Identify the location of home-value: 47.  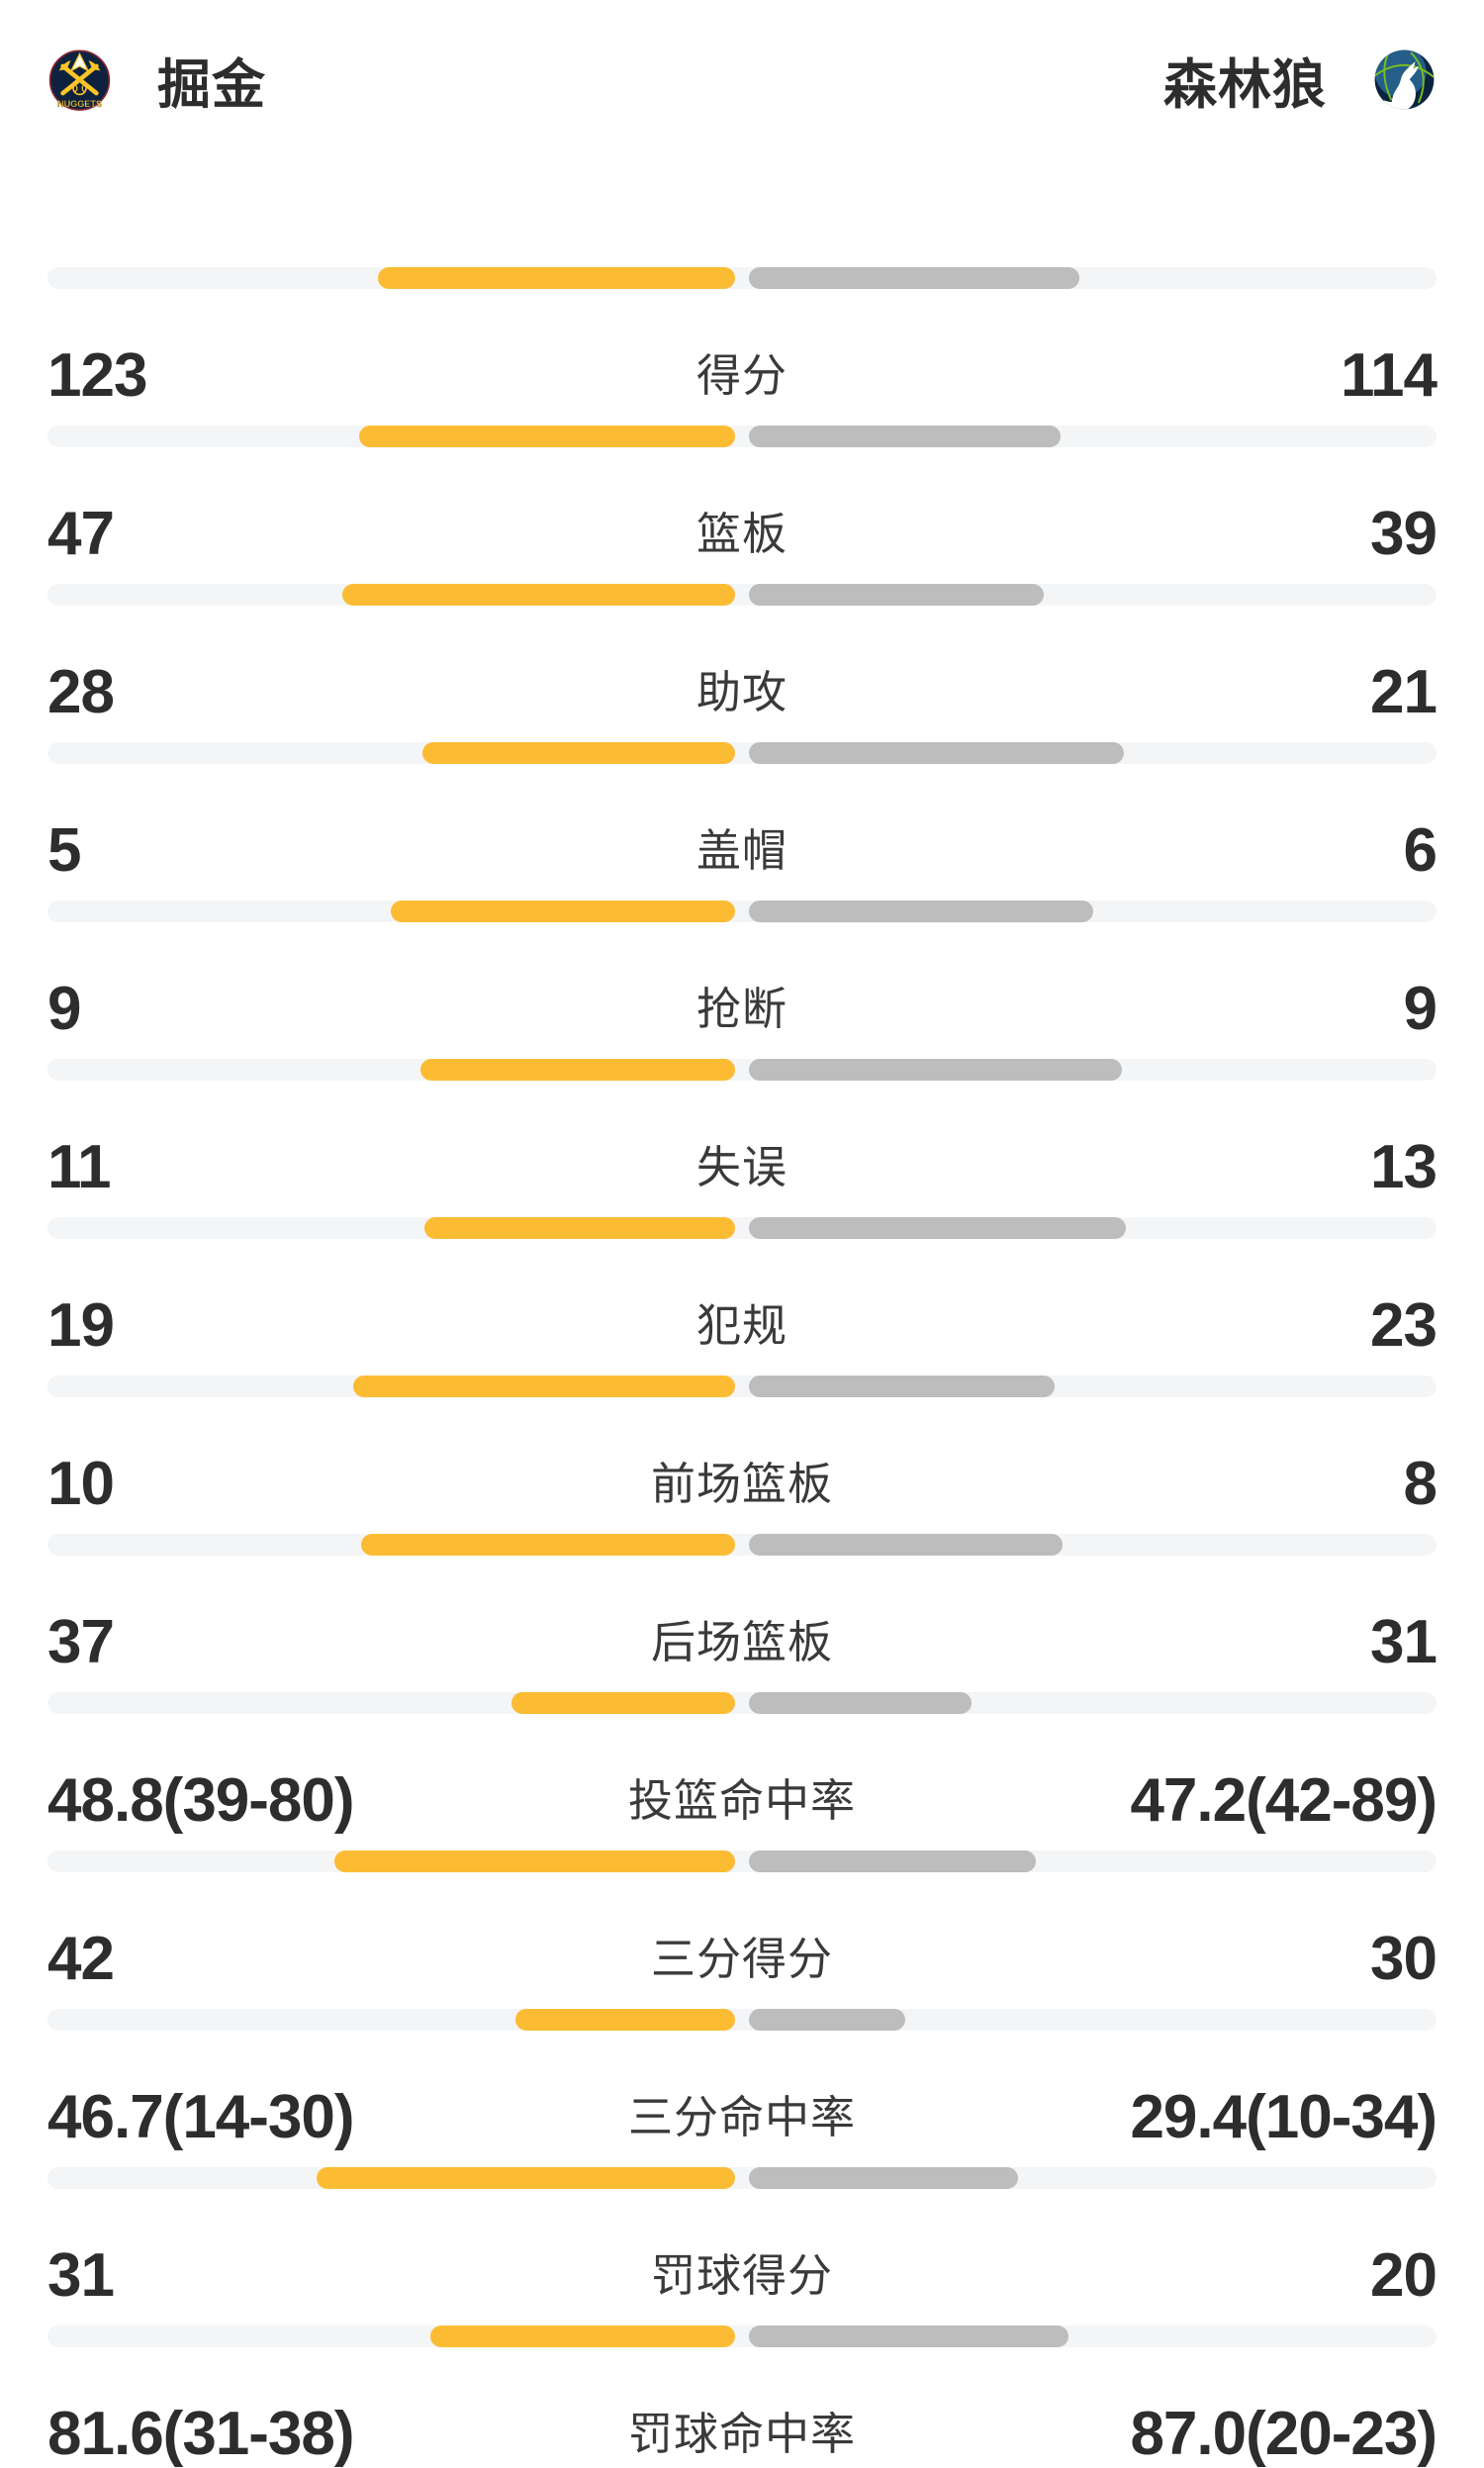
(81, 534).